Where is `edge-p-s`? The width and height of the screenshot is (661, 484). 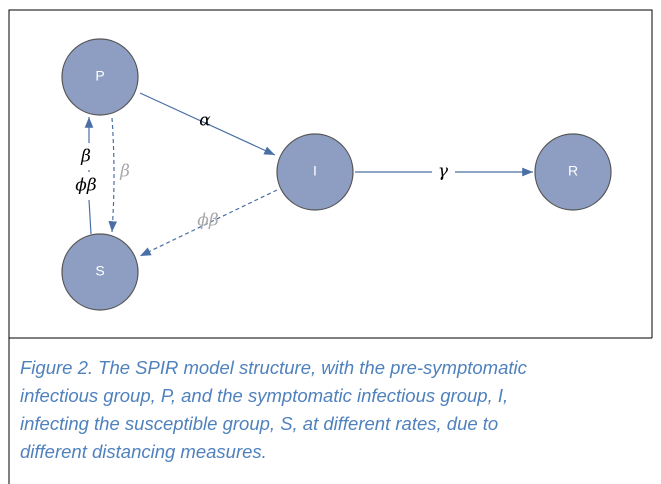 edge-p-s is located at coordinates (113, 175).